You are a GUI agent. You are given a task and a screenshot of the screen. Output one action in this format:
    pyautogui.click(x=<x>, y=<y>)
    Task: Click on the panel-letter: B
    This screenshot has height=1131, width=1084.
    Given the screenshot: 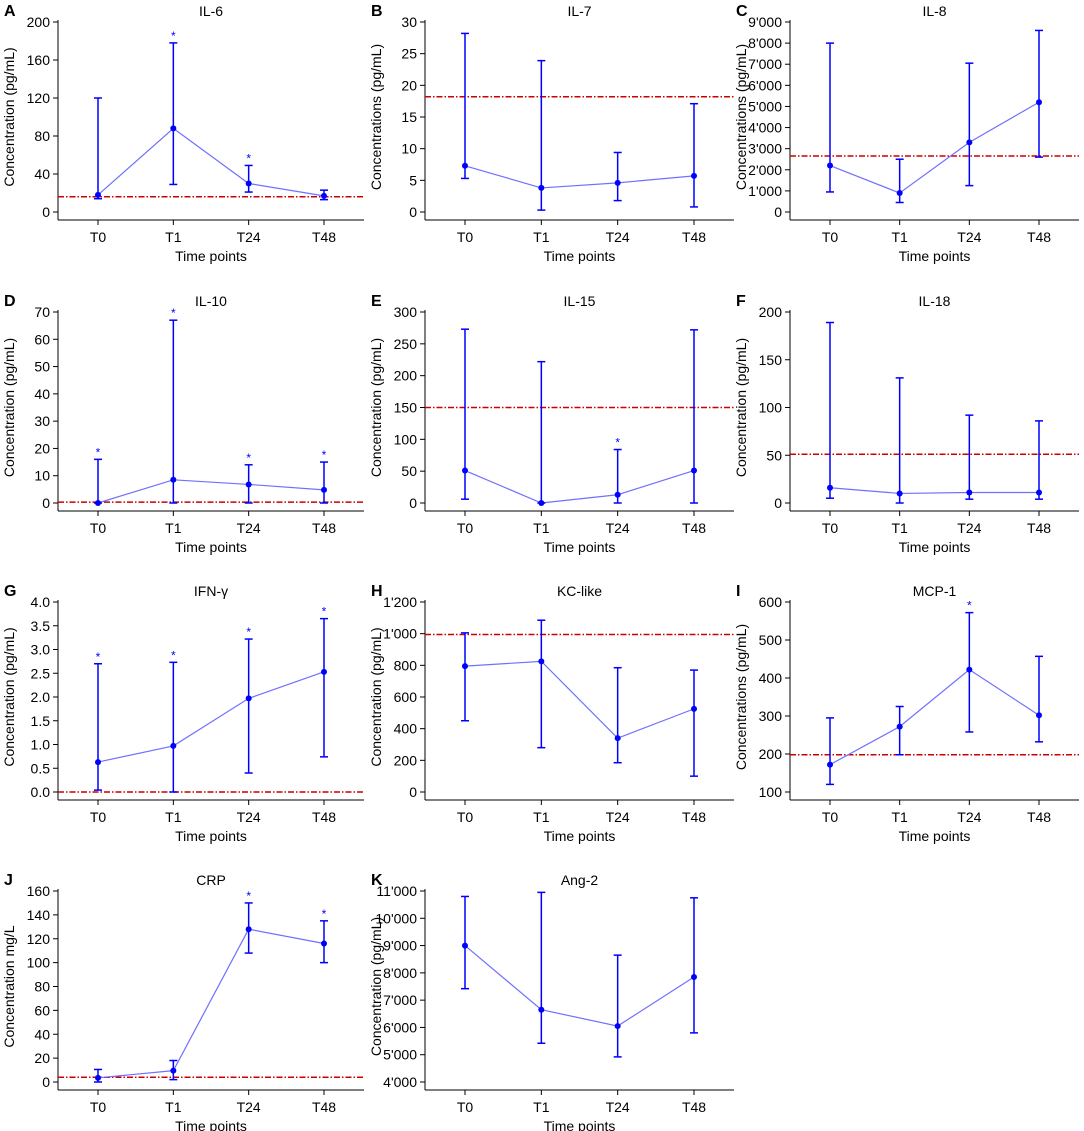 What is the action you would take?
    pyautogui.click(x=377, y=11)
    